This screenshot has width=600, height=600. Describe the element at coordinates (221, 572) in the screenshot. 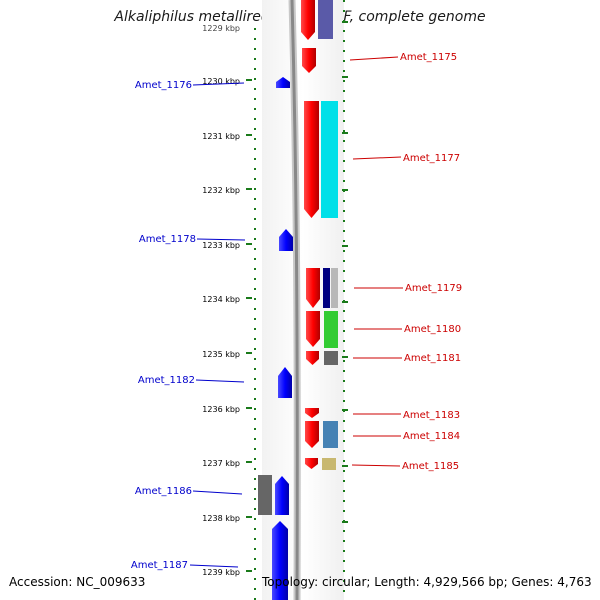

I see `scale-label: 1239 kbp` at that location.